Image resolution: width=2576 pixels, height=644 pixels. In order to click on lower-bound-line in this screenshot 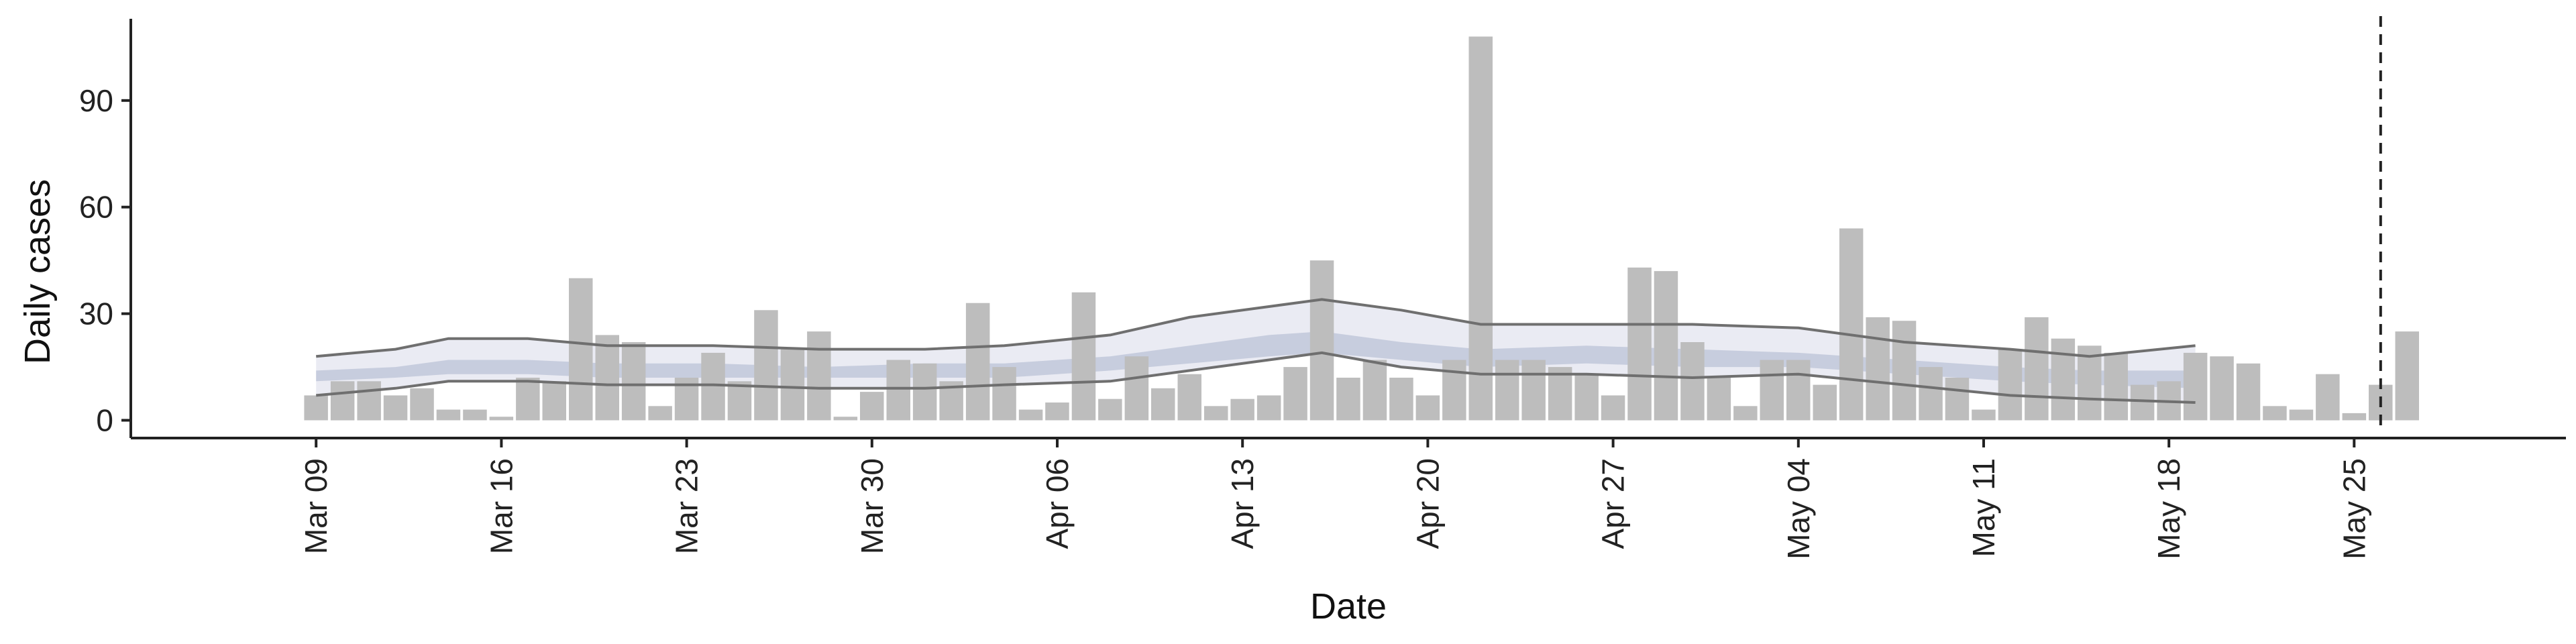, I will do `click(1256, 377)`.